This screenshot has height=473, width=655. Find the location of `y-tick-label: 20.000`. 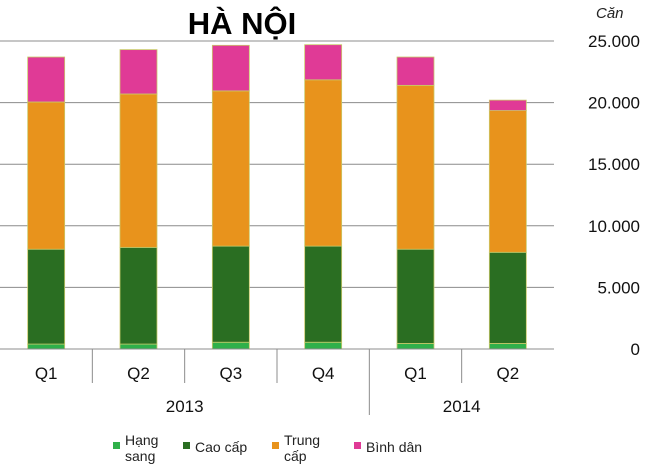

y-tick-label: 20.000 is located at coordinates (614, 103).